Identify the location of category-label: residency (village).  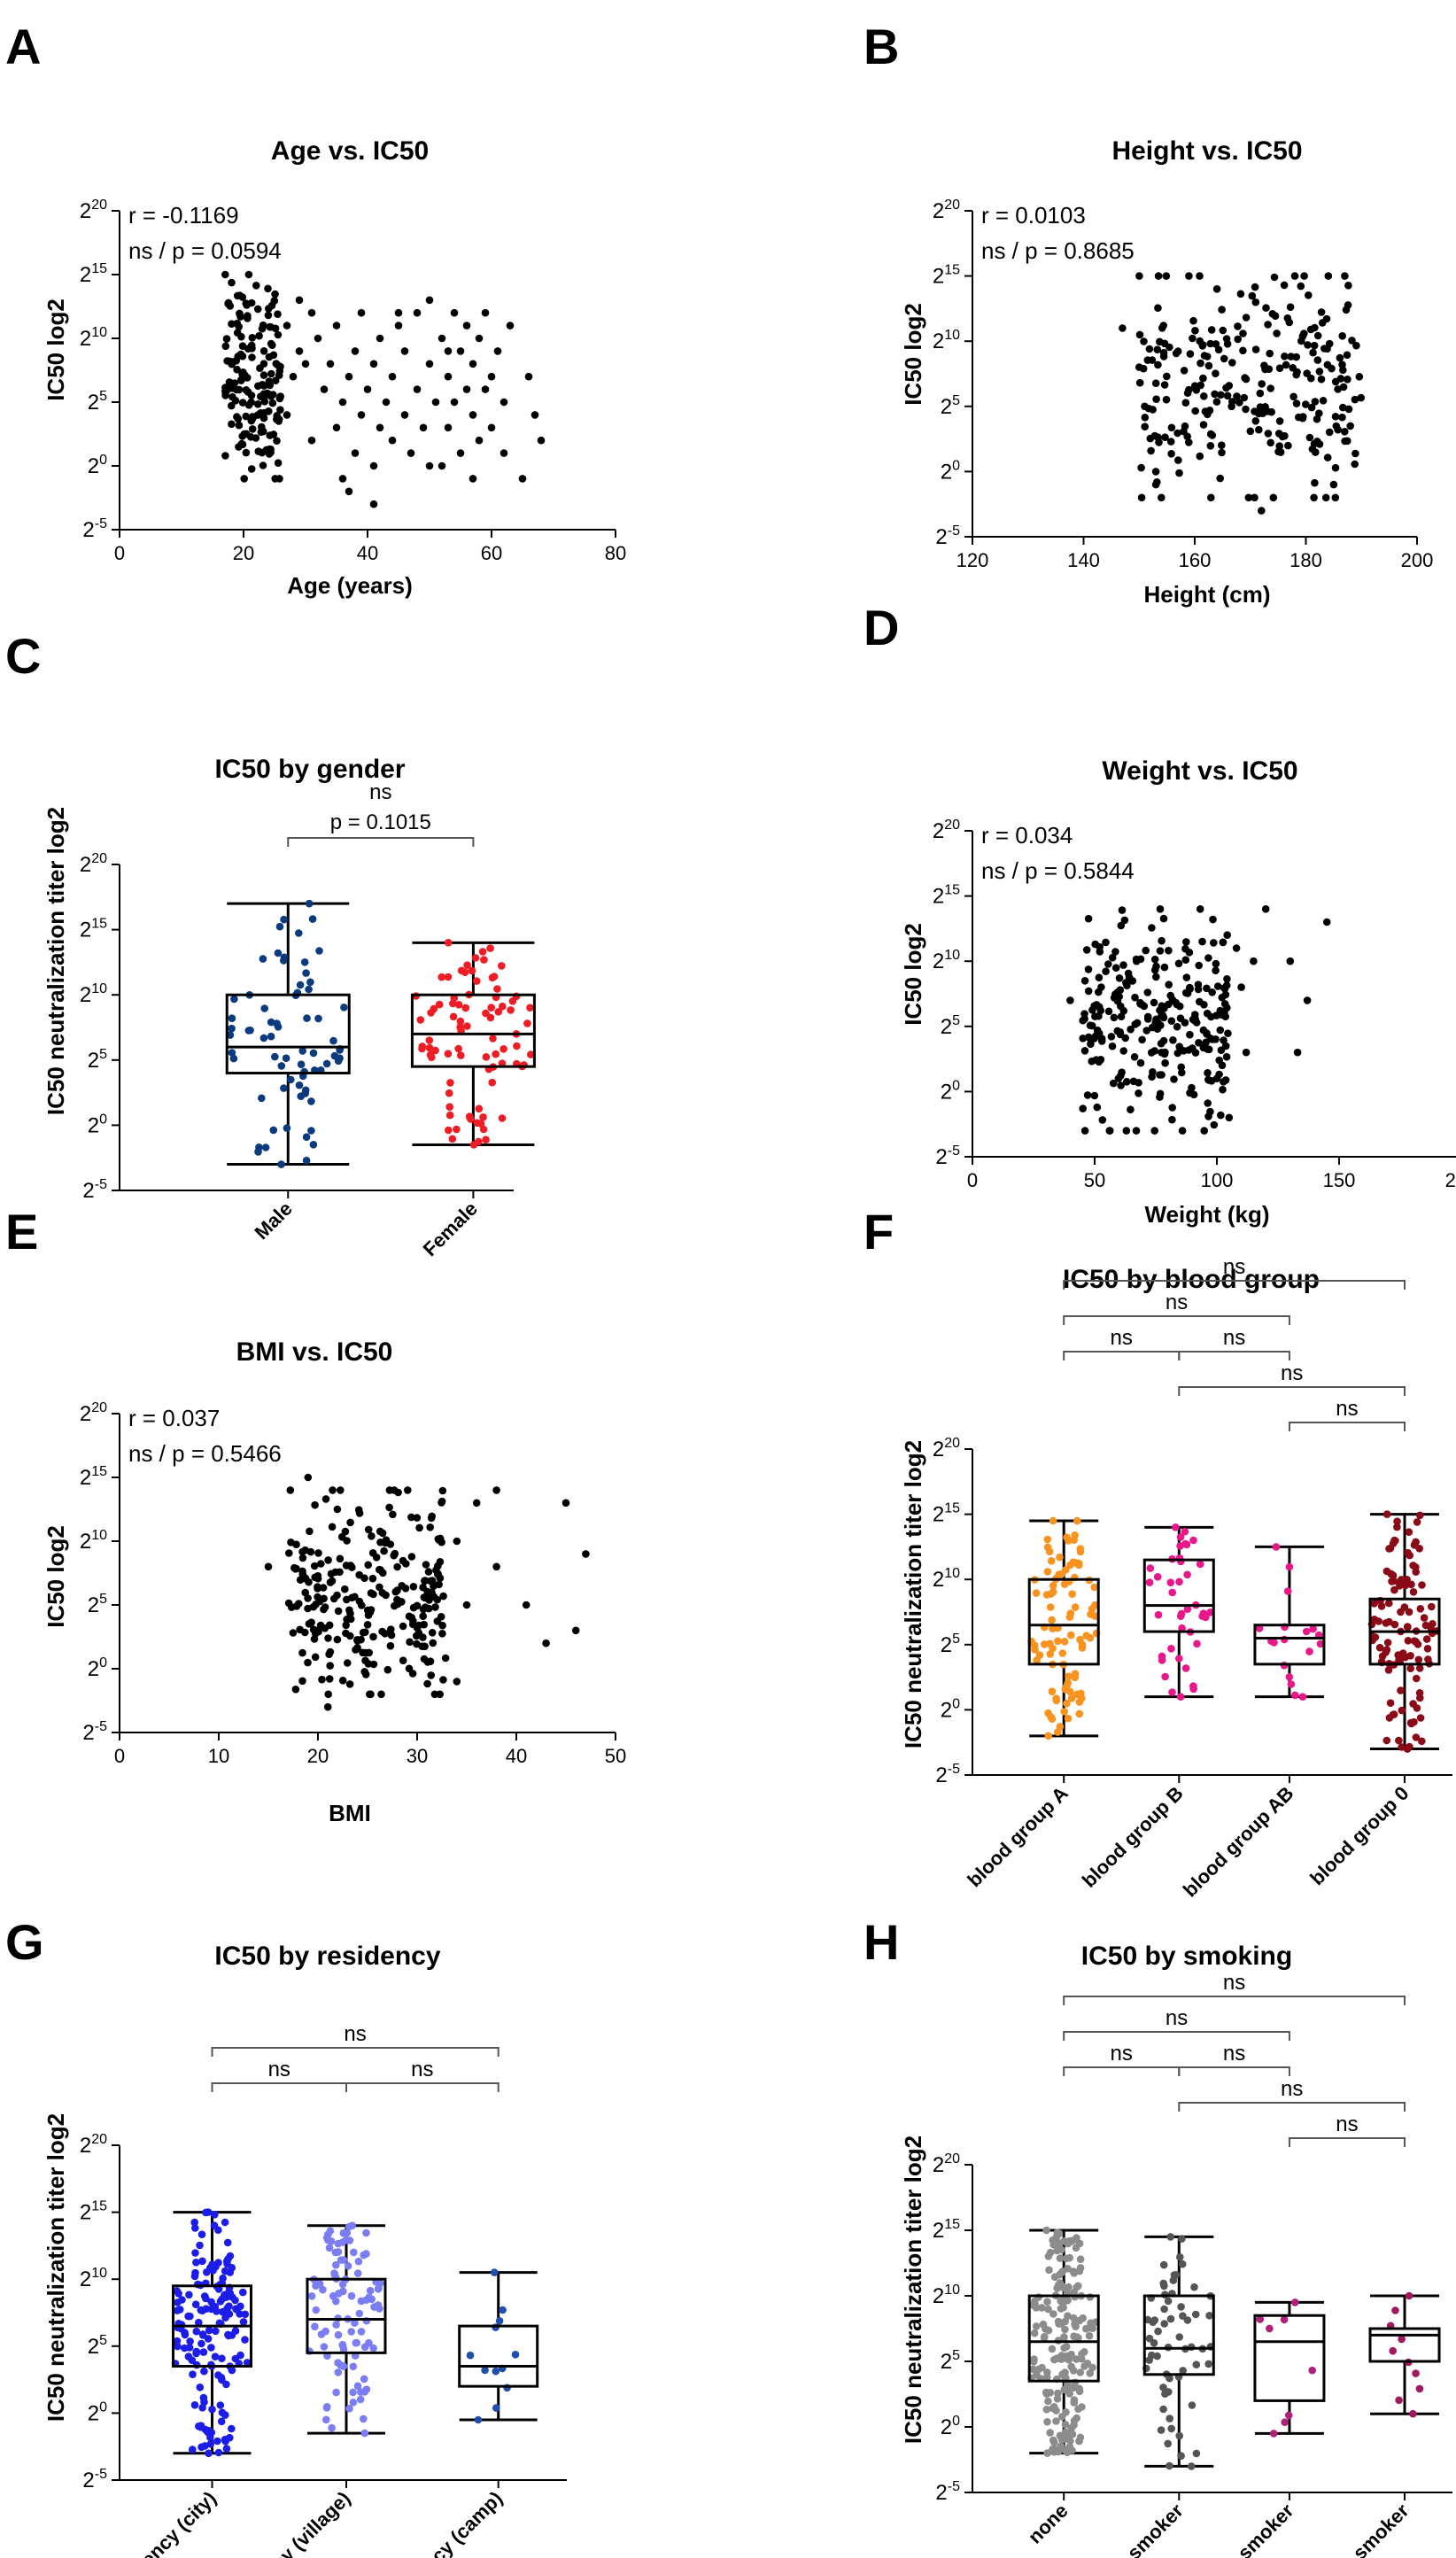
(286, 2522).